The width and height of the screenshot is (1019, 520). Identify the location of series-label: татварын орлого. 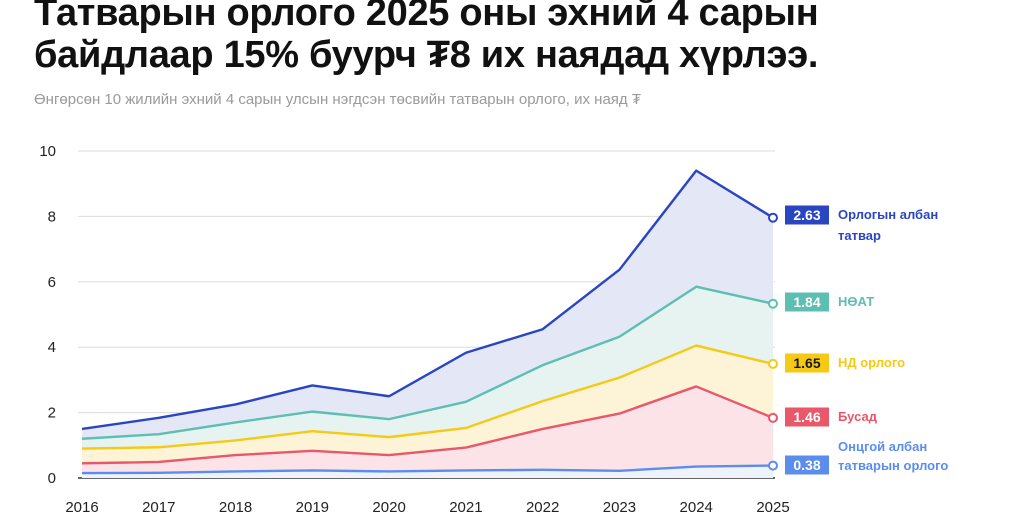
(893, 465).